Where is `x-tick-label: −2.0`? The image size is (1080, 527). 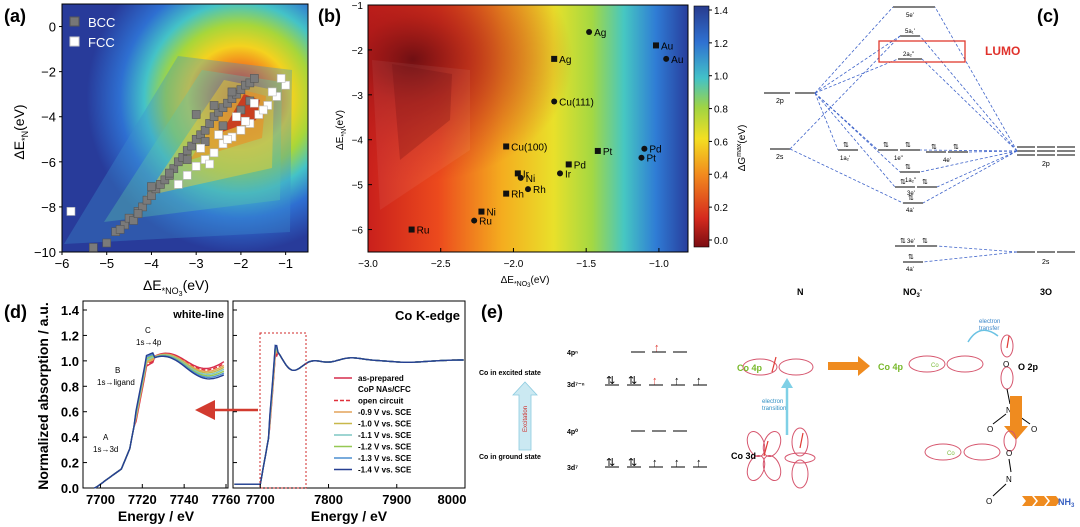
x-tick-label: −2.0 is located at coordinates (514, 264).